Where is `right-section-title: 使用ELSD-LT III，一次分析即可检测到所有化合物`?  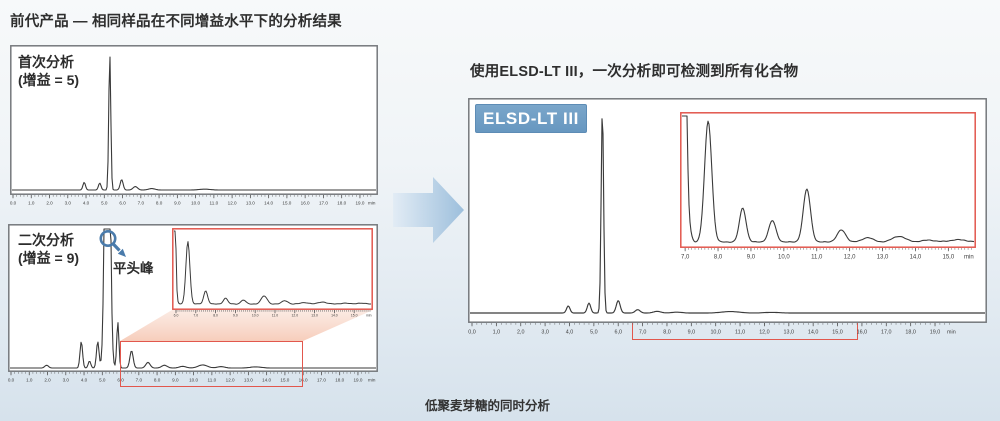
right-section-title: 使用ELSD-LT III，一次分析即可检测到所有化合物 is located at coordinates (634, 72).